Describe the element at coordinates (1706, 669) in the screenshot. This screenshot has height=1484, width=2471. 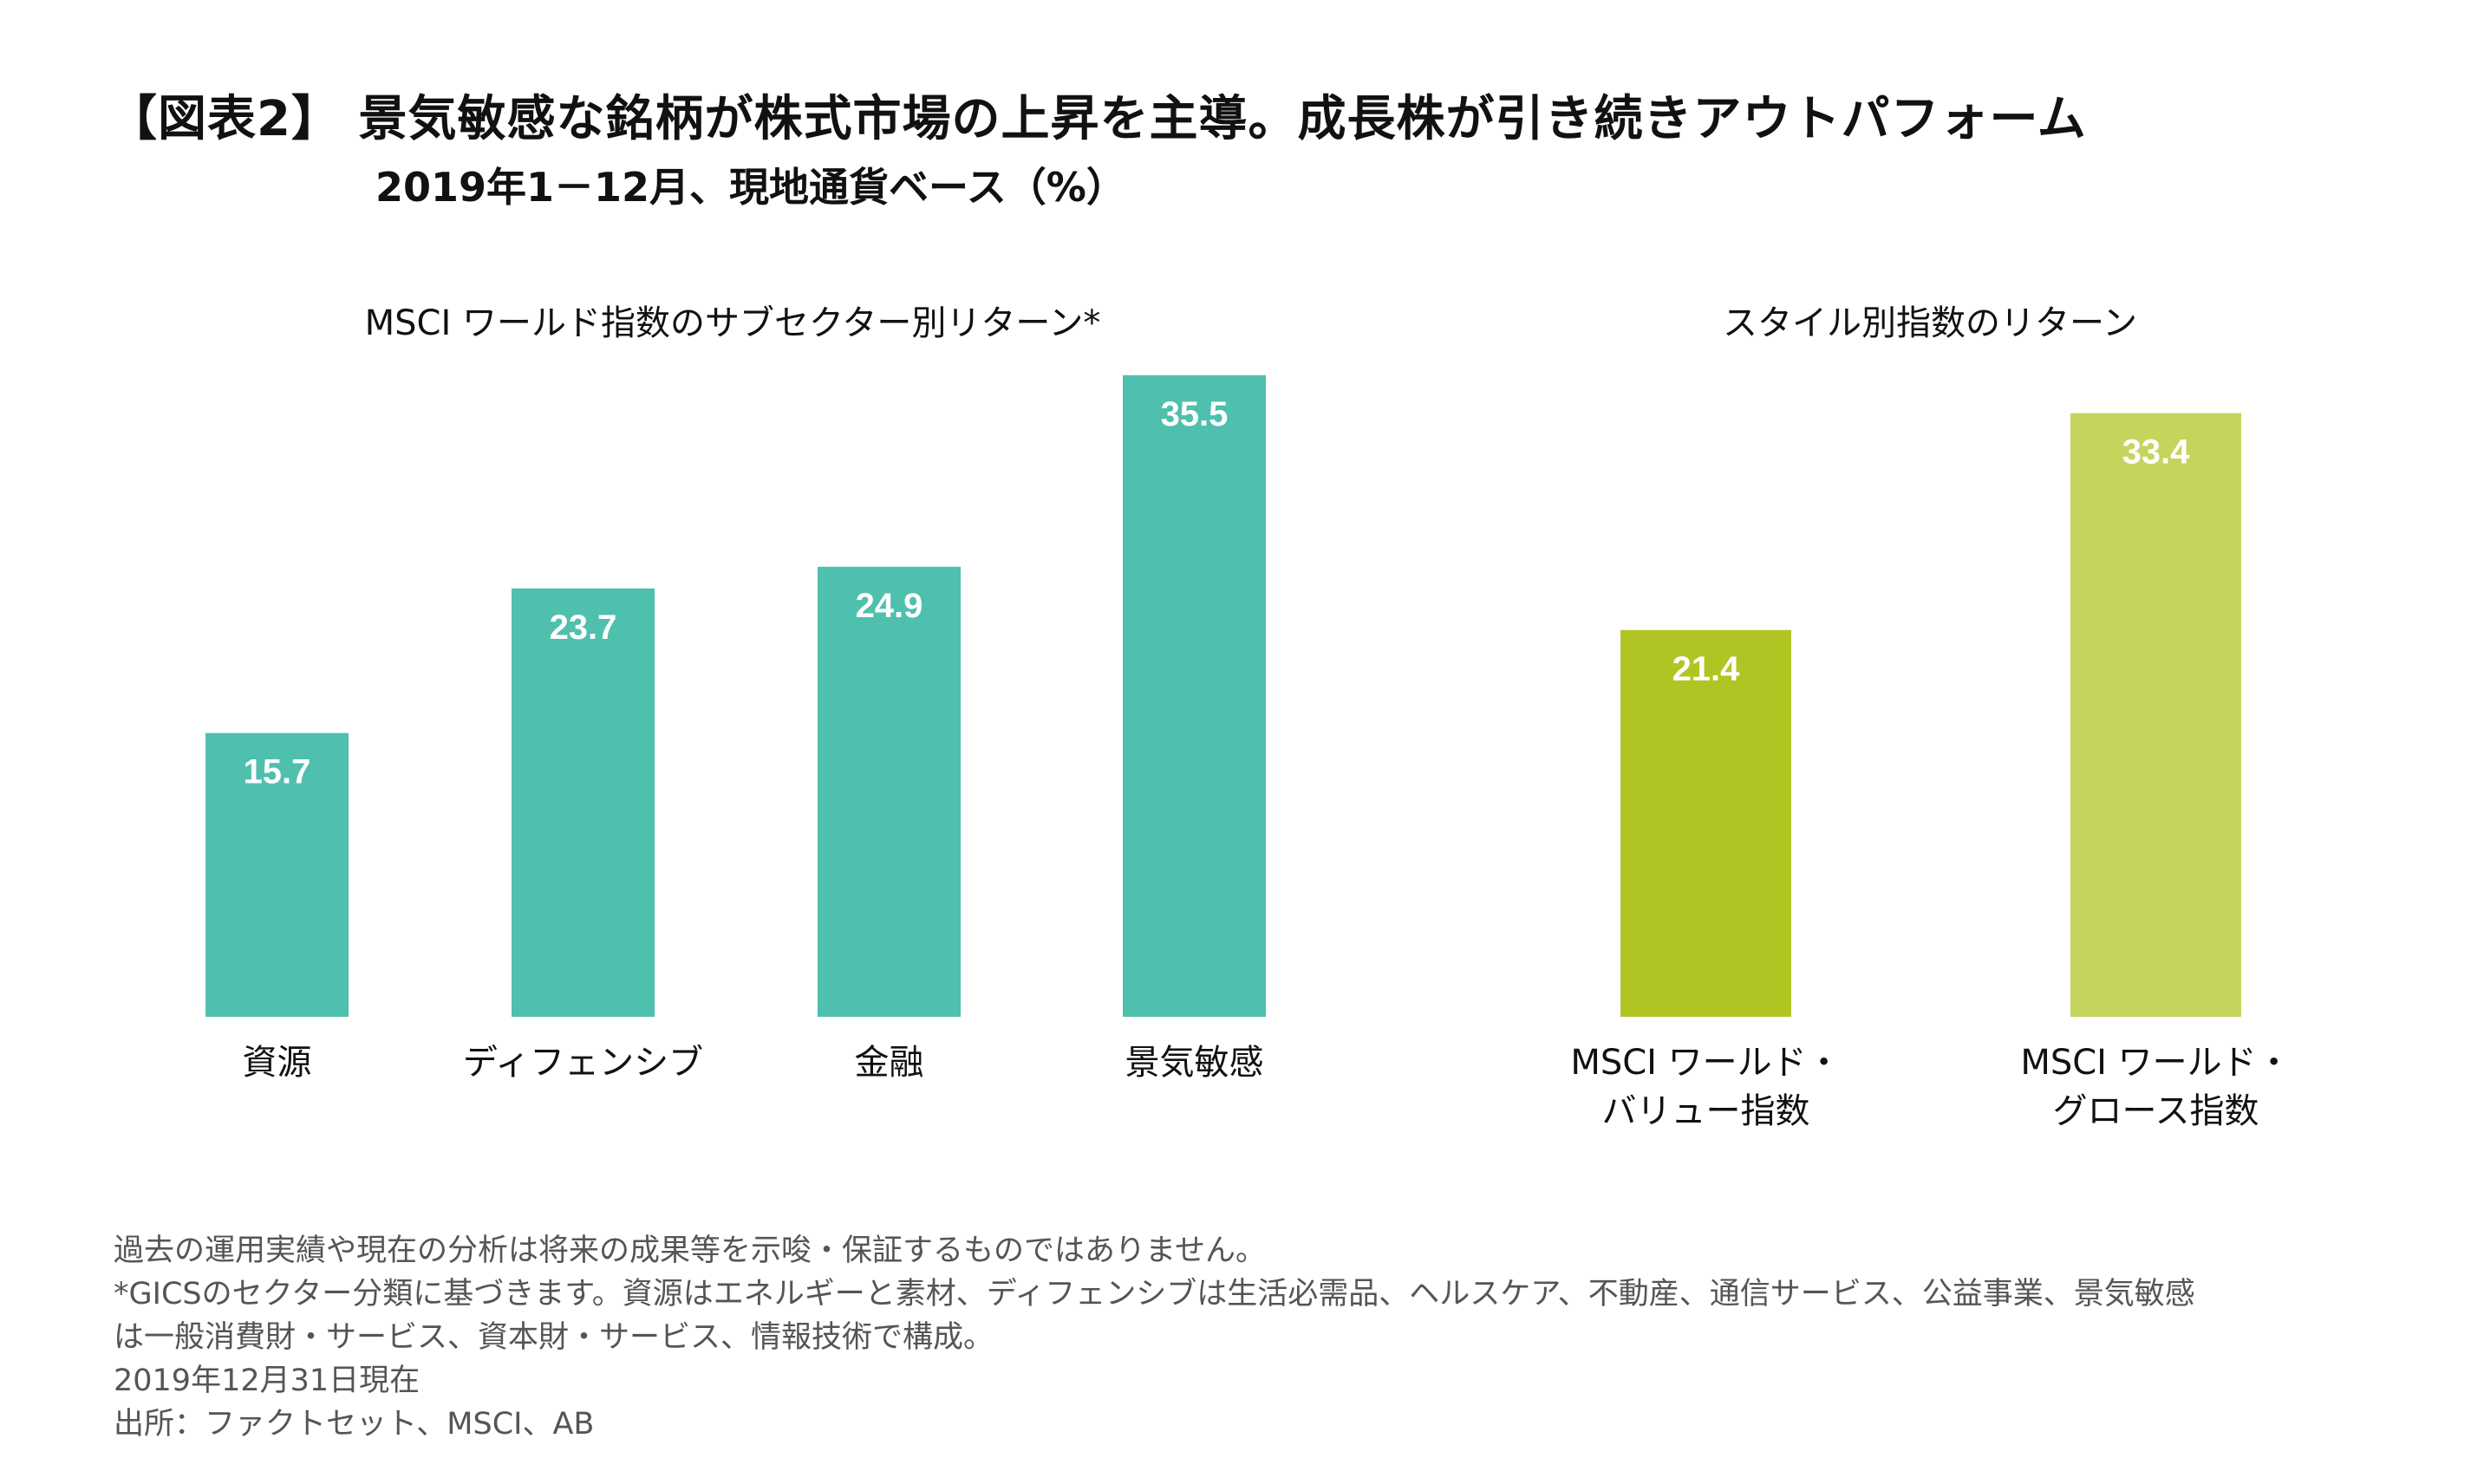
I see `data-label: 21.4` at that location.